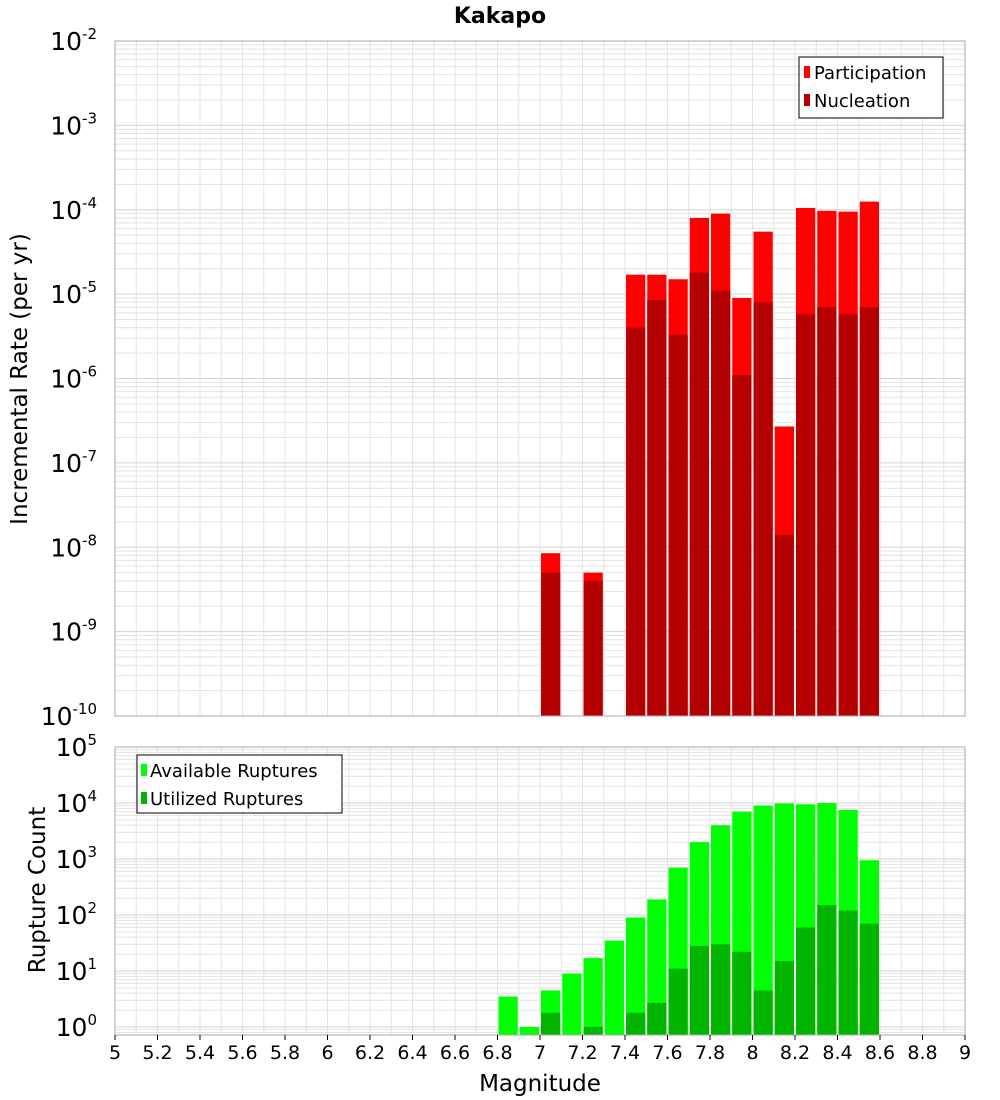 This screenshot has height=1100, width=1000. What do you see at coordinates (625, 1053) in the screenshot?
I see `x-tick-label: 7.4` at bounding box center [625, 1053].